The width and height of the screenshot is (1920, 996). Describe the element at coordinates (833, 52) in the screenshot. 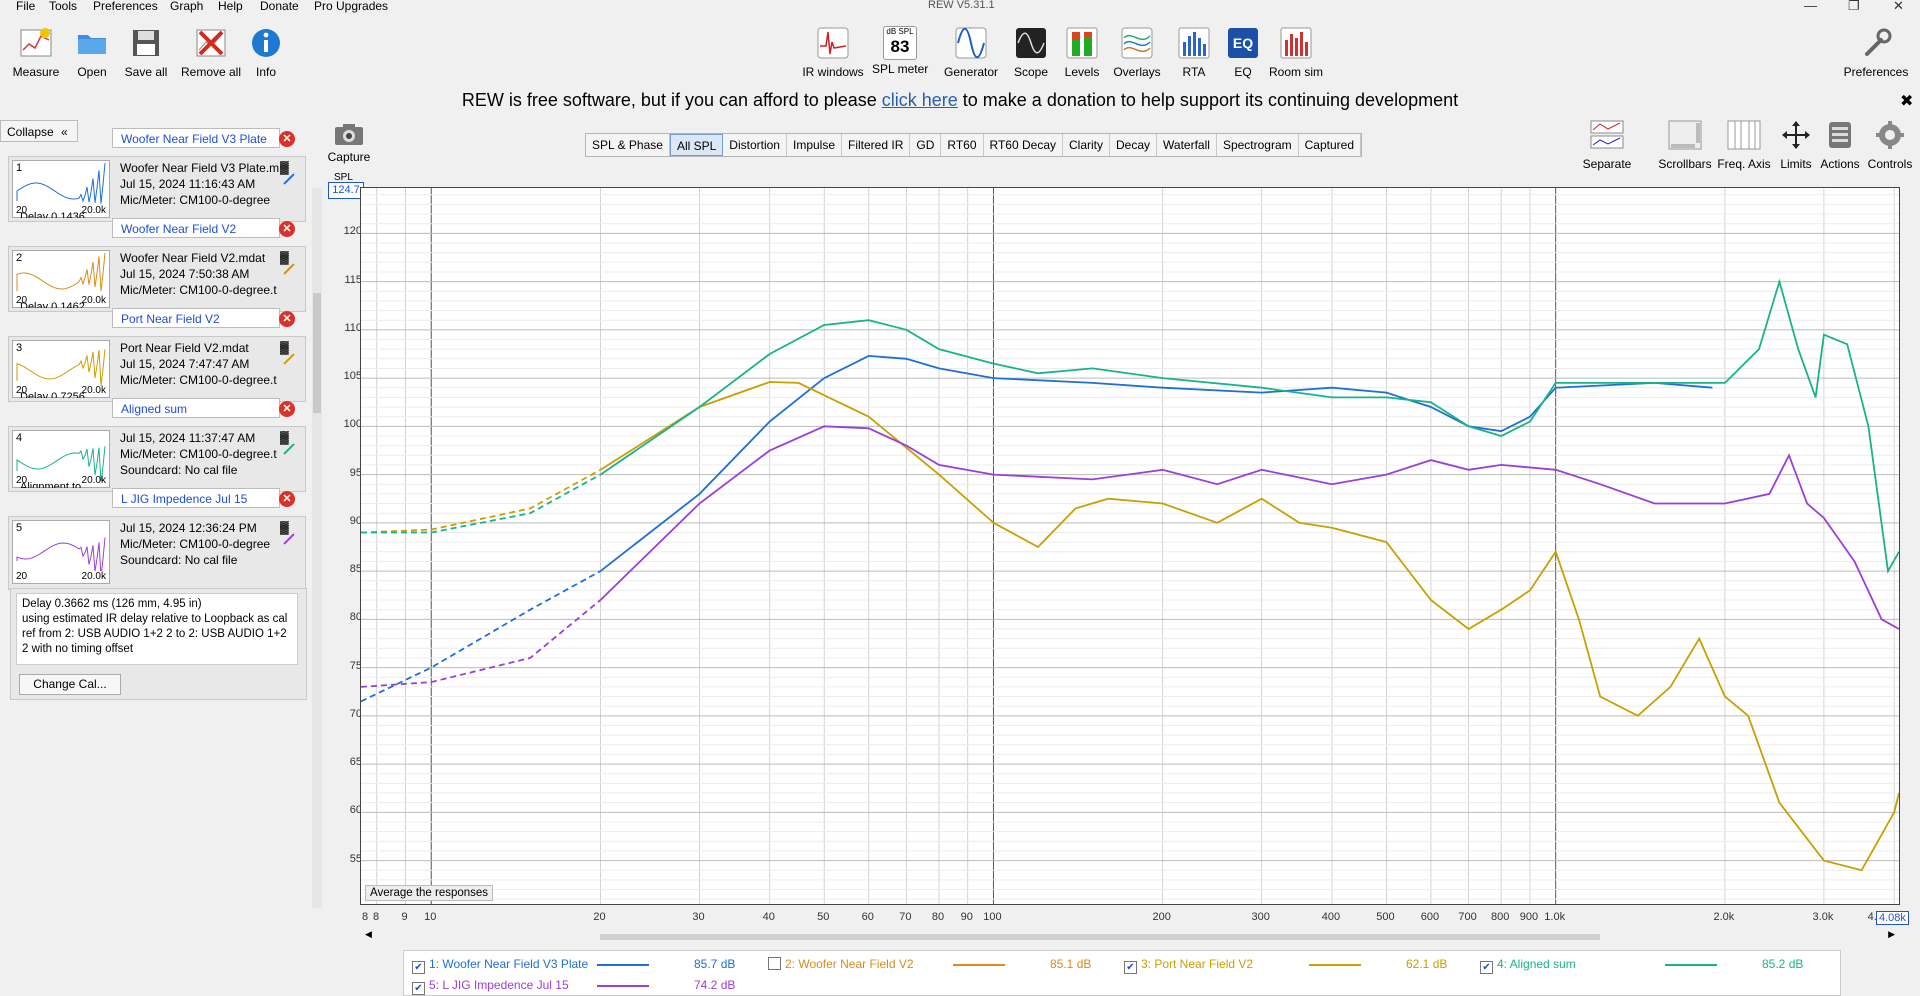

I see `ir-windows-button: IR windows` at that location.